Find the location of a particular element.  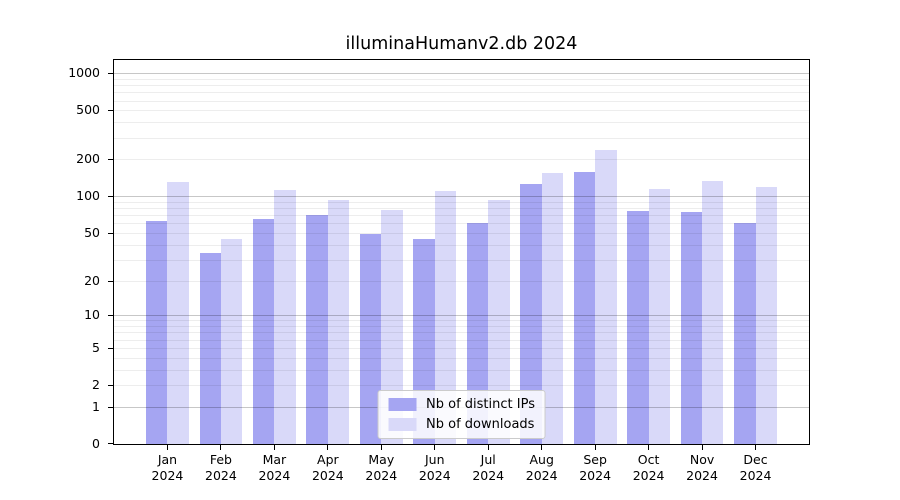

x-tick-nov is located at coordinates (702, 447).